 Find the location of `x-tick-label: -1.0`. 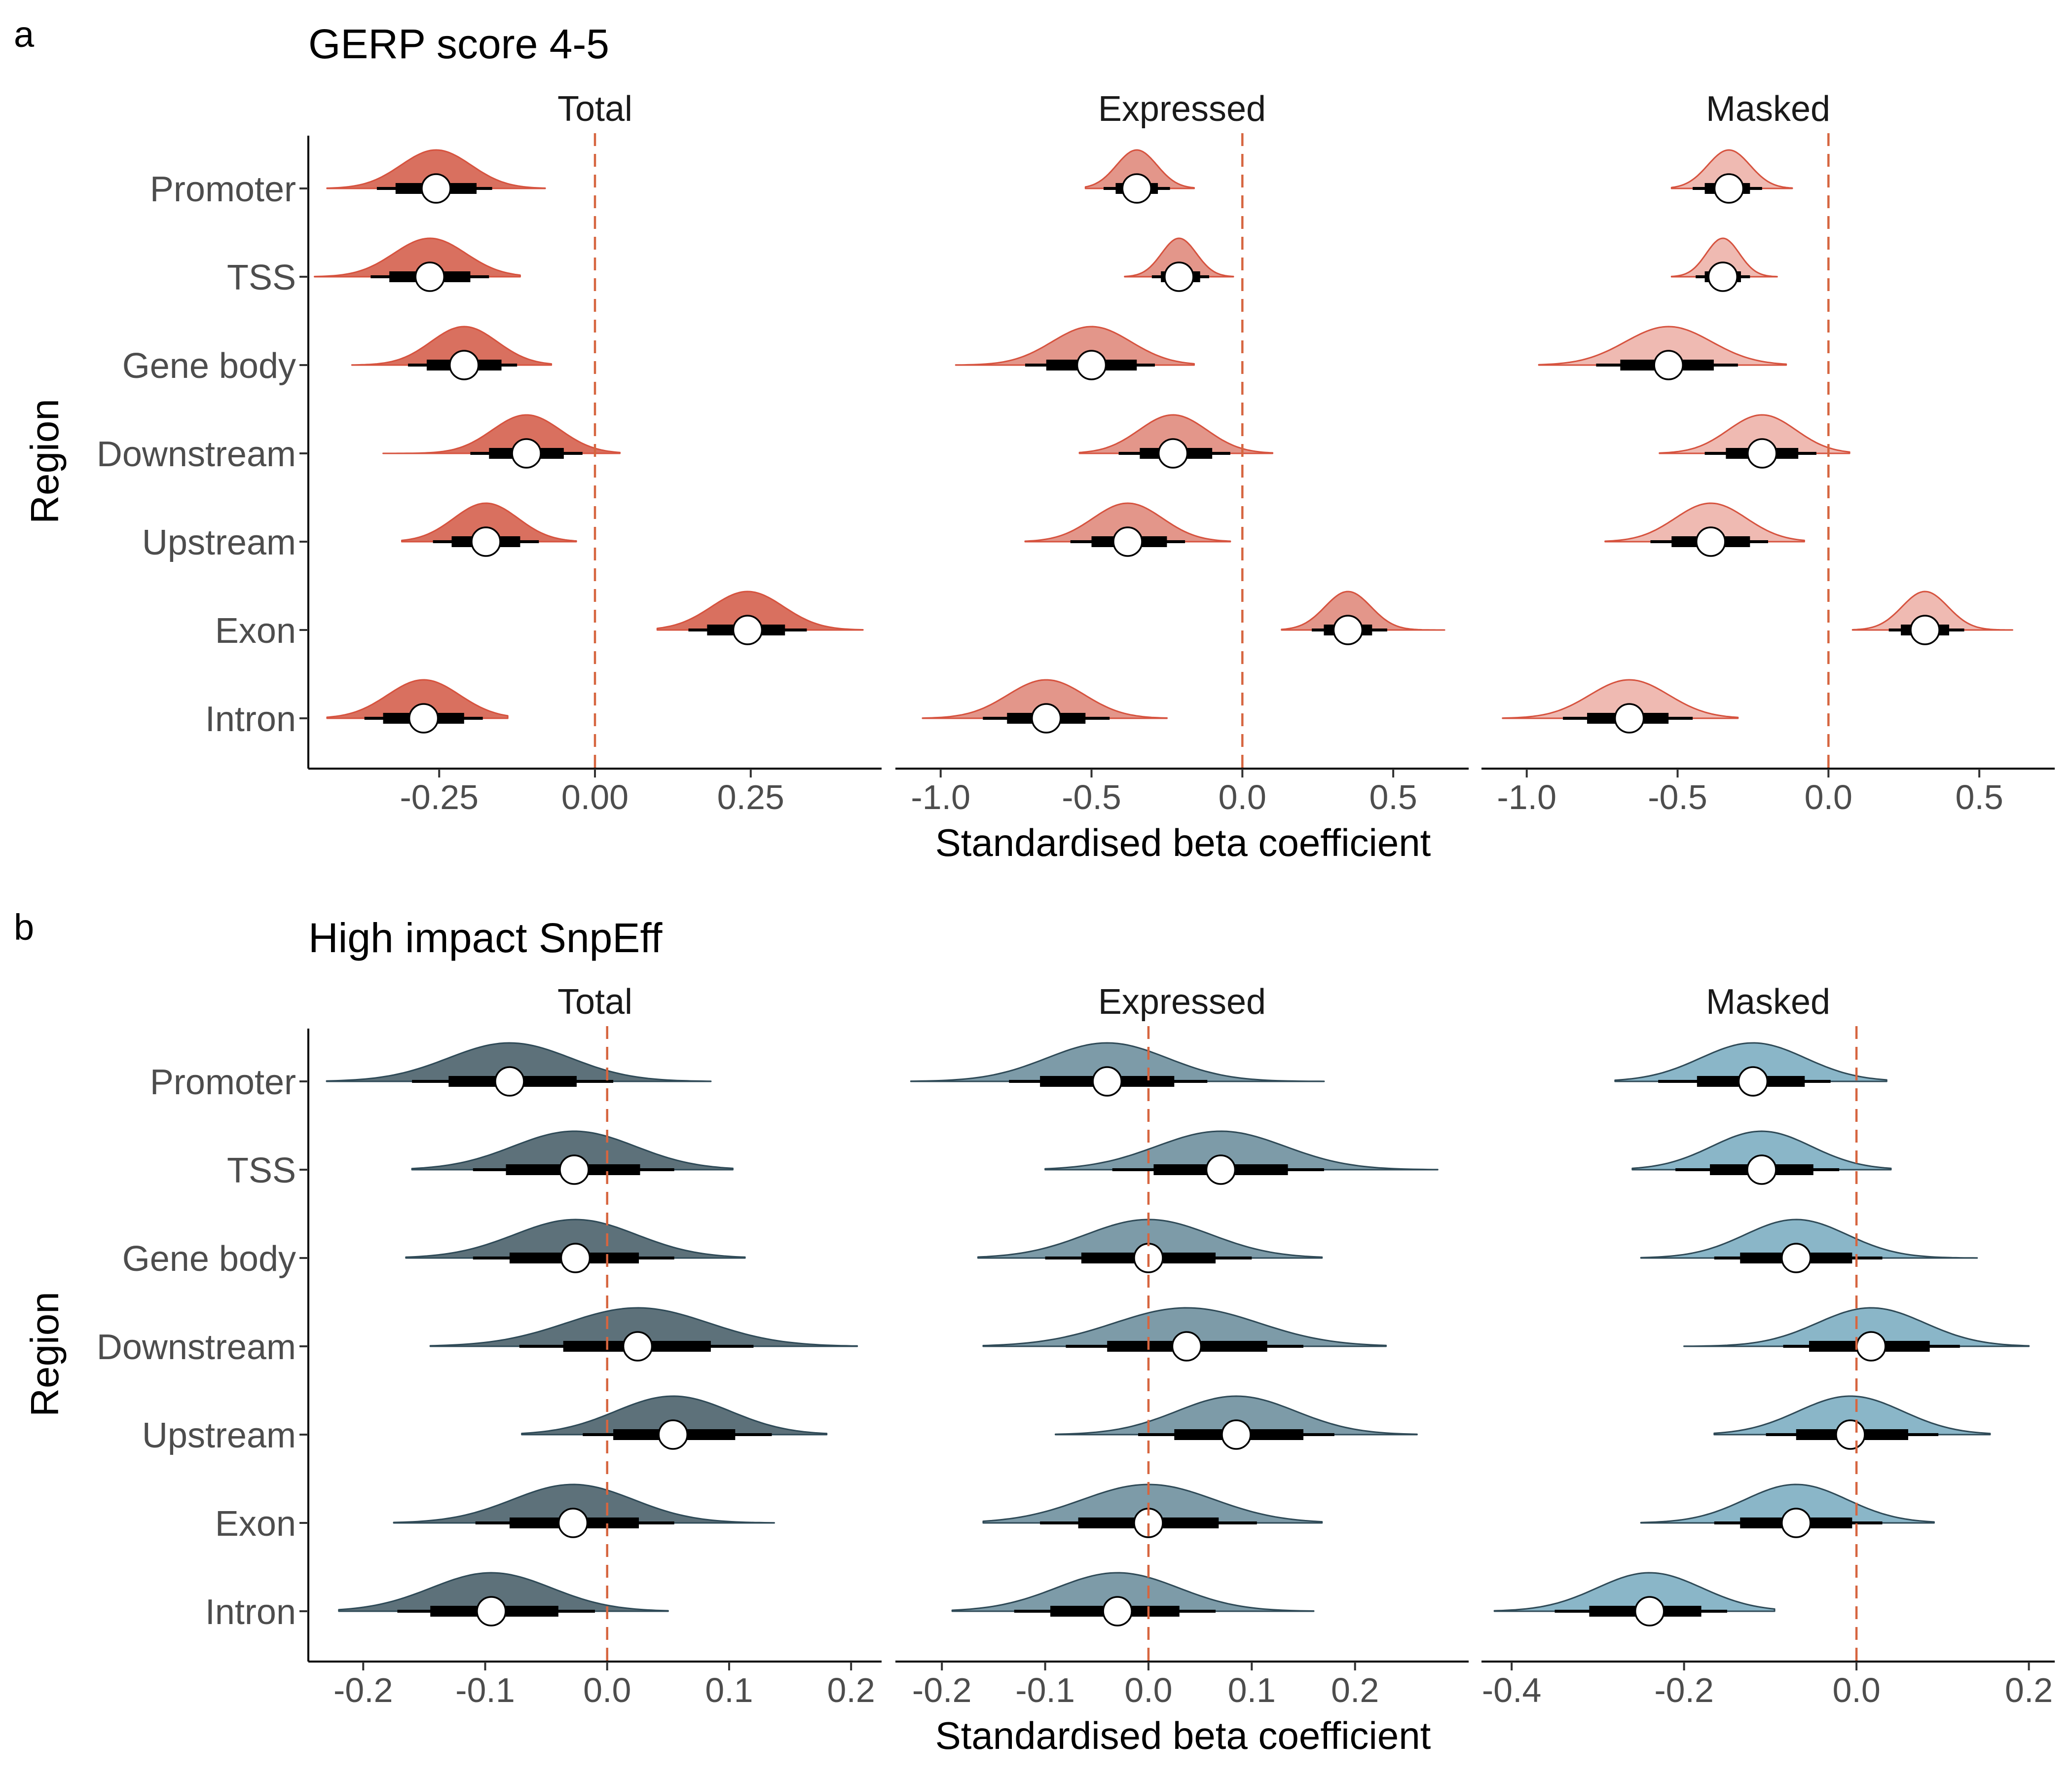

x-tick-label: -1.0 is located at coordinates (1527, 797).